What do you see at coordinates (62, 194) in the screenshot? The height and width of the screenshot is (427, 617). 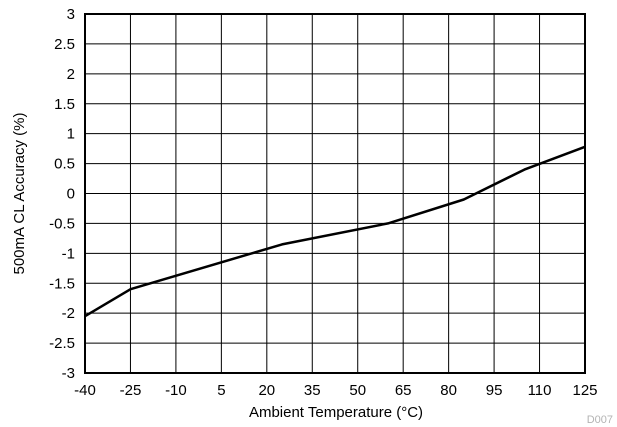 I see `y-tick-labels: 3 2.5 2 1.5 1 0.5 0 -0.5 -1 -1.5 -2 -2.5 -3` at bounding box center [62, 194].